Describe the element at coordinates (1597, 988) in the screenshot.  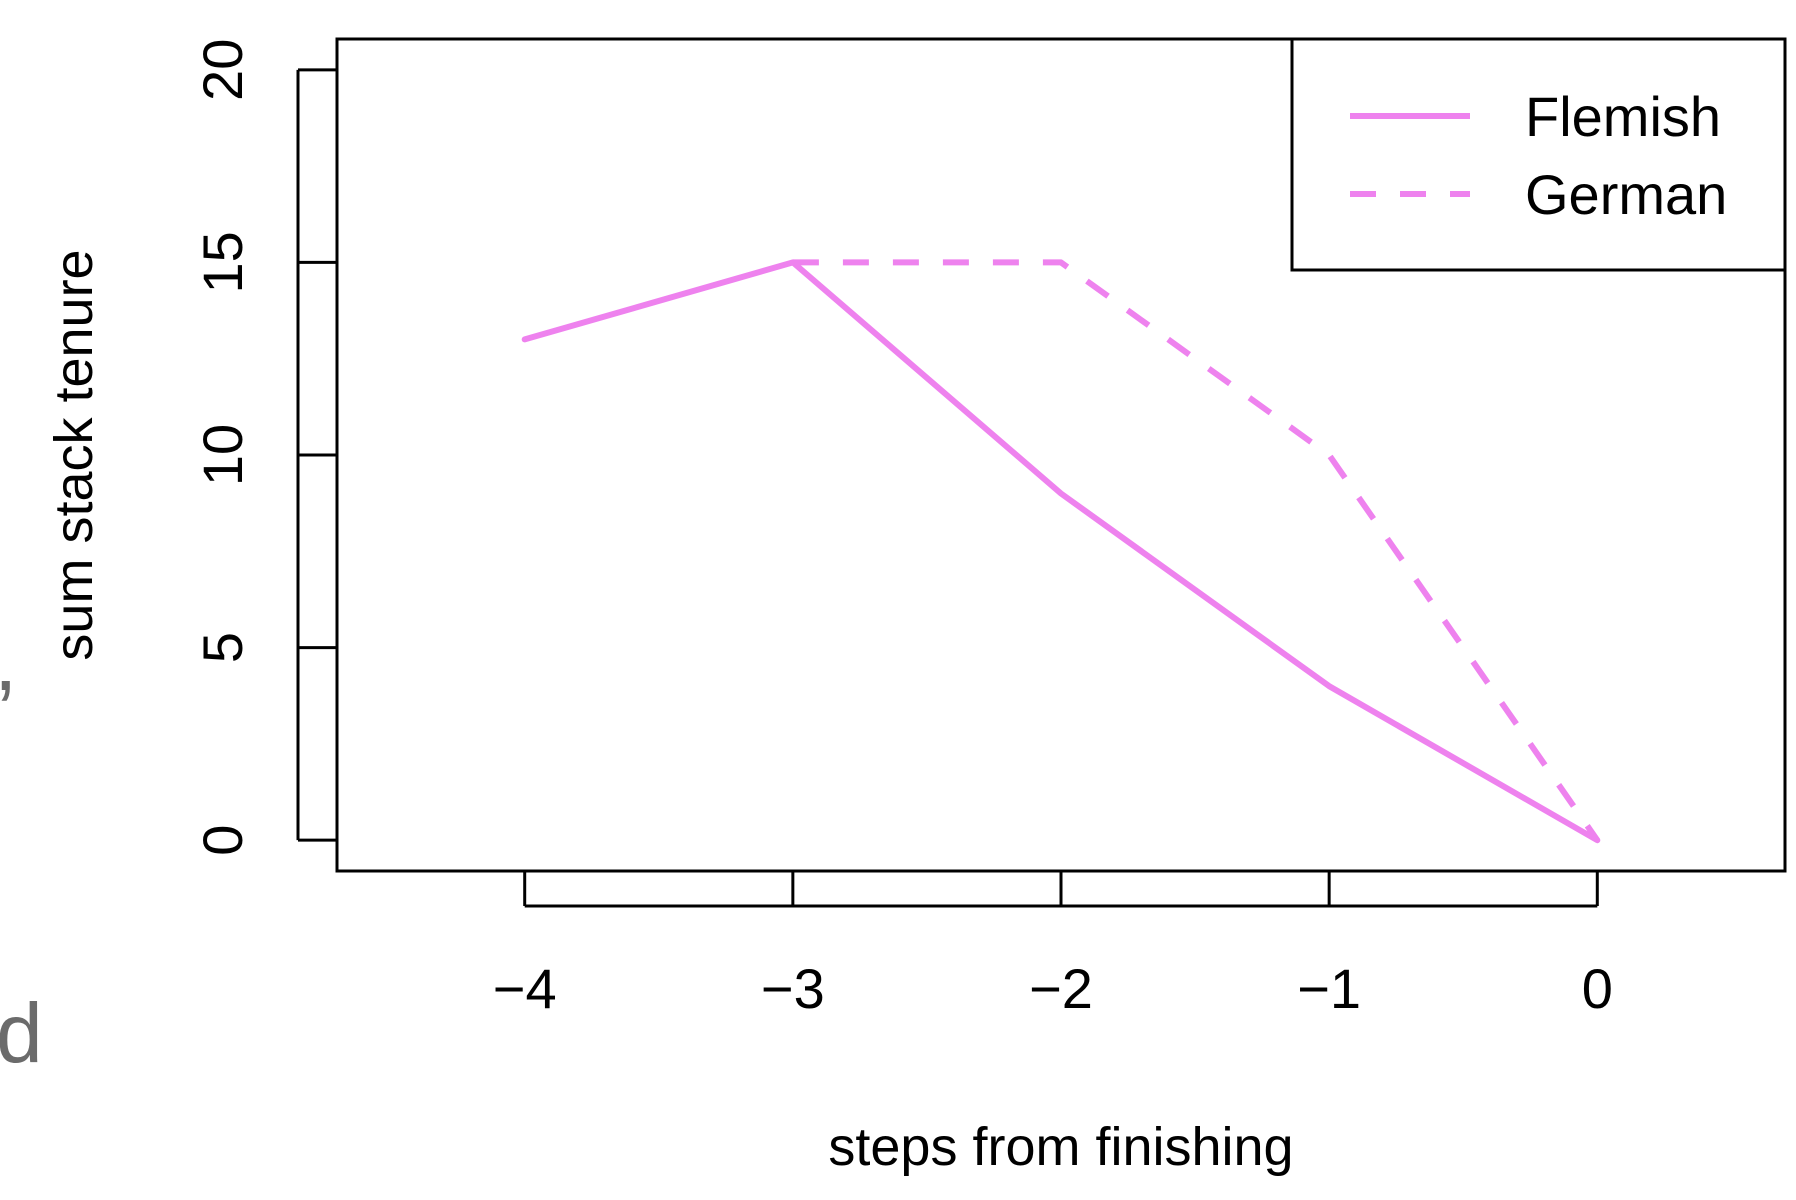
I see `x-tick-label: 0` at that location.